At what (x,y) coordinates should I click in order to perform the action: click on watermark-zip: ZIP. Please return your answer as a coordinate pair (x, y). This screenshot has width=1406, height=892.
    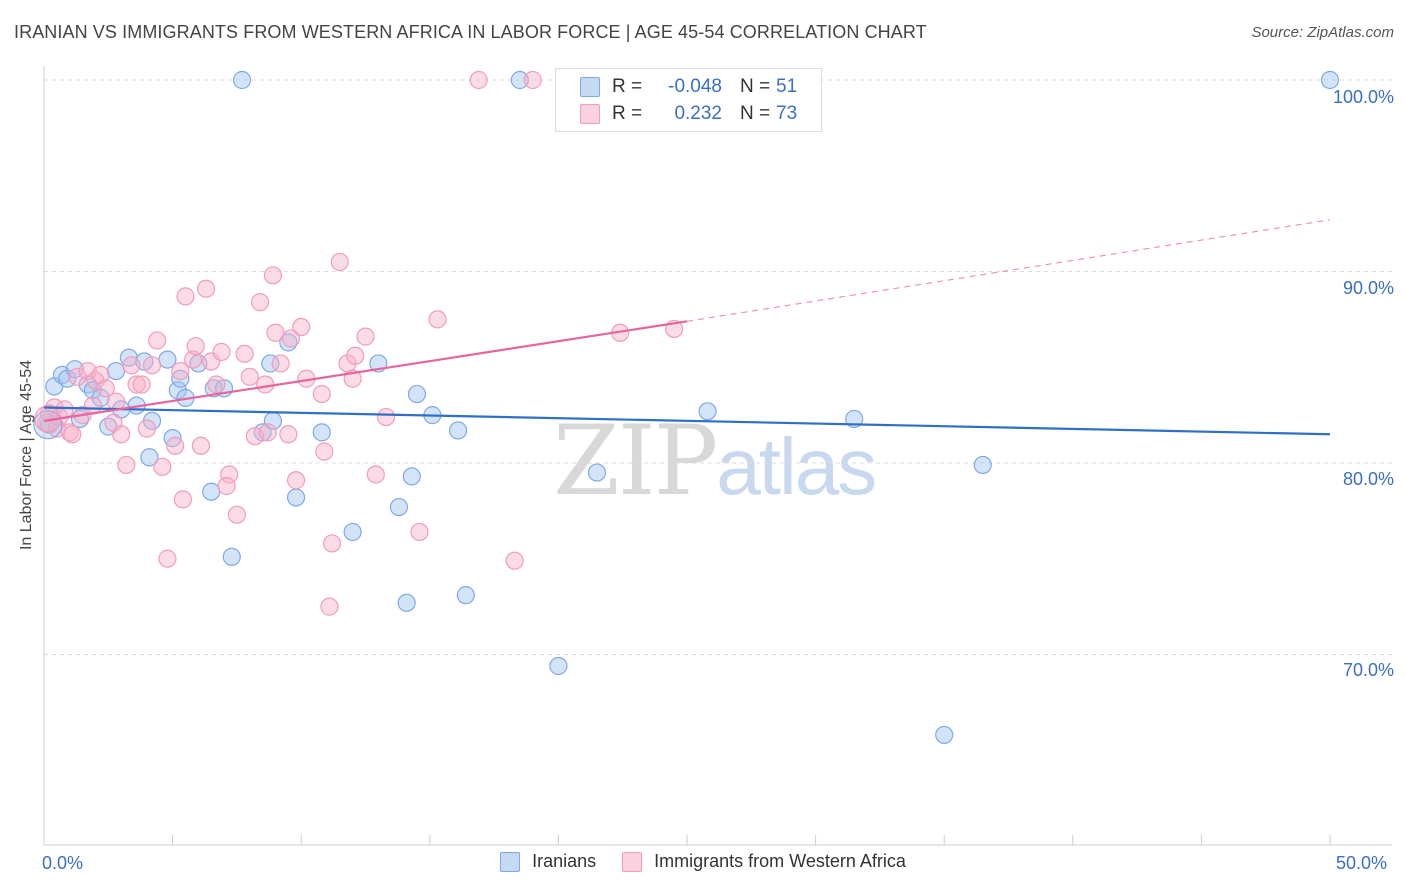
    Looking at the image, I should click on (635, 461).